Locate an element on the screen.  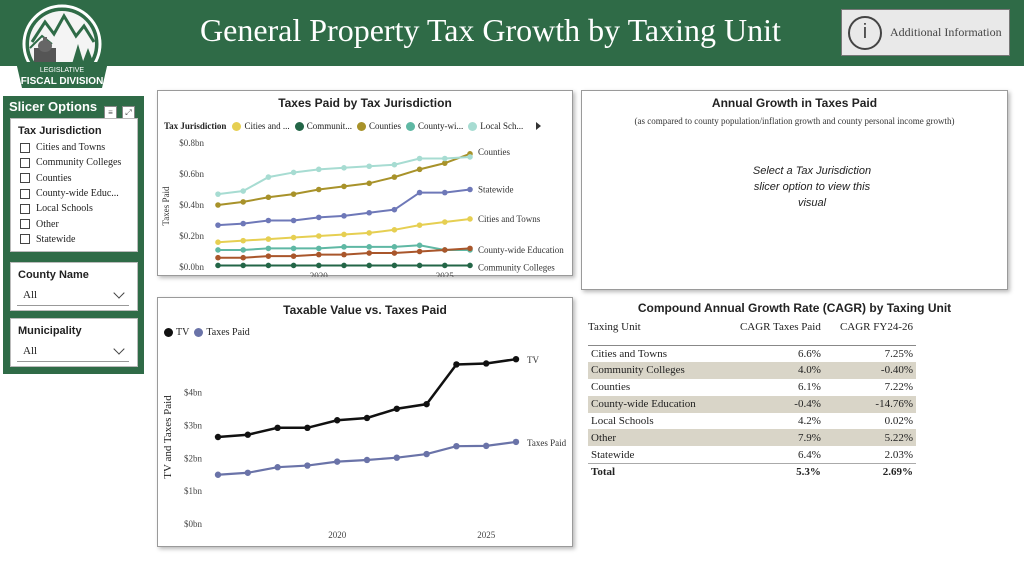
legend-marker is located at coordinates (361, 126).